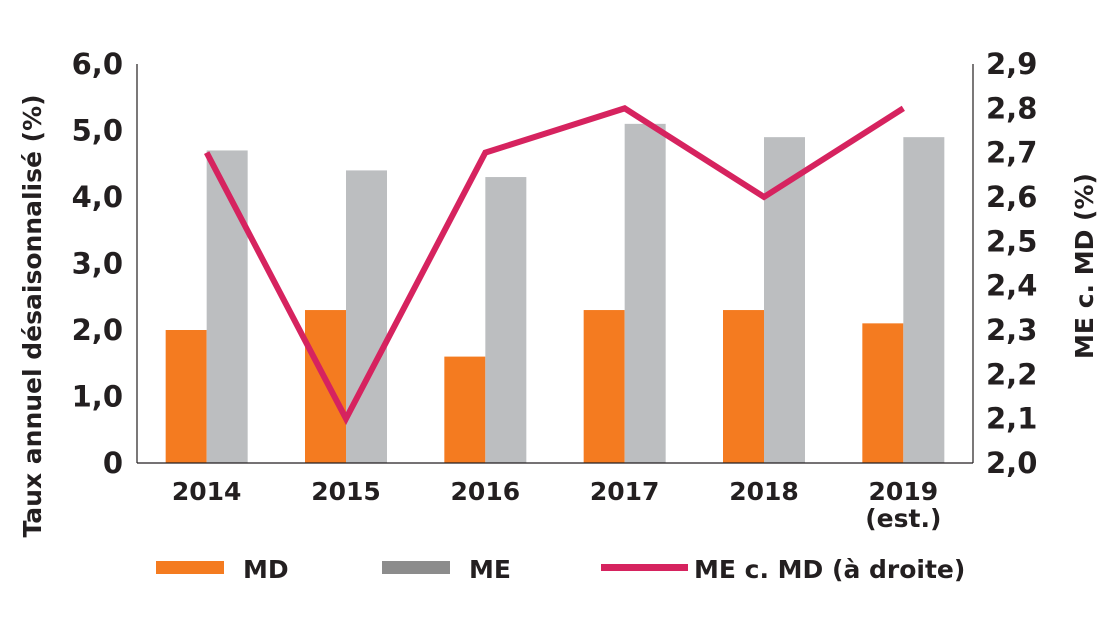  I want to click on y-tick-label: 0, so click(113, 463).